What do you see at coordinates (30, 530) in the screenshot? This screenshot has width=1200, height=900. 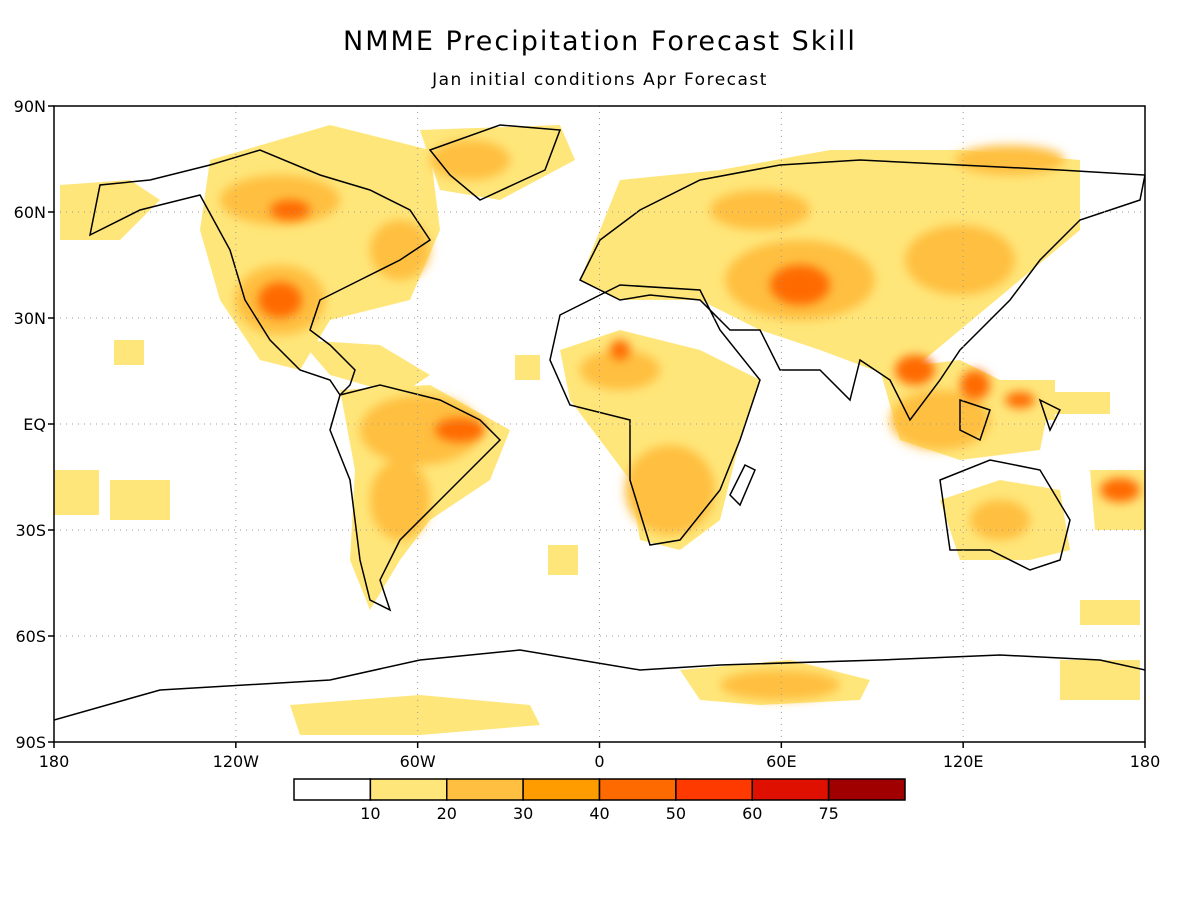 I see `lat-tick-label: 30S` at bounding box center [30, 530].